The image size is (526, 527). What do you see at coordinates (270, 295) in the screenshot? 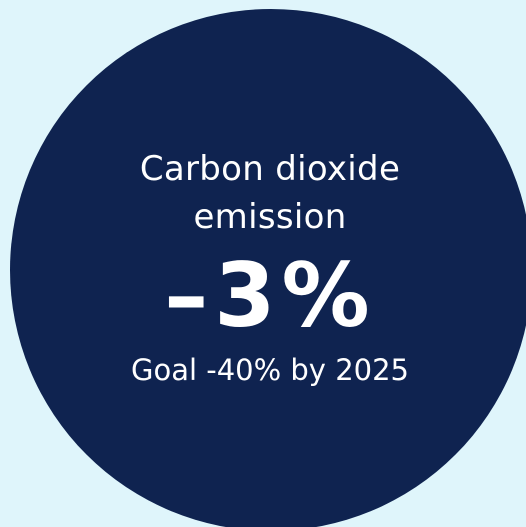
I see `stat-value: –3%` at bounding box center [270, 295].